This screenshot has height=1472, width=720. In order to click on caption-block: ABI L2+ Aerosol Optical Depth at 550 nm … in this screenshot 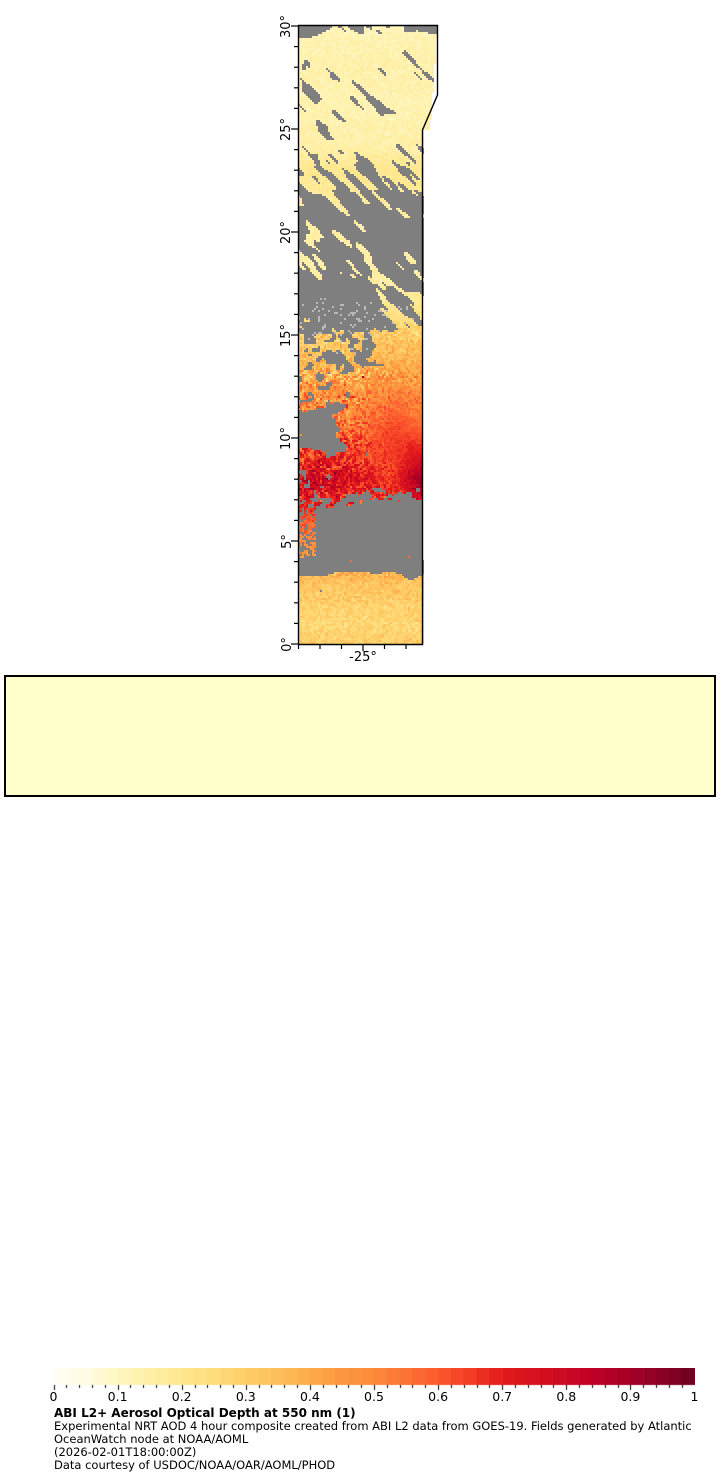, I will do `click(373, 1439)`.